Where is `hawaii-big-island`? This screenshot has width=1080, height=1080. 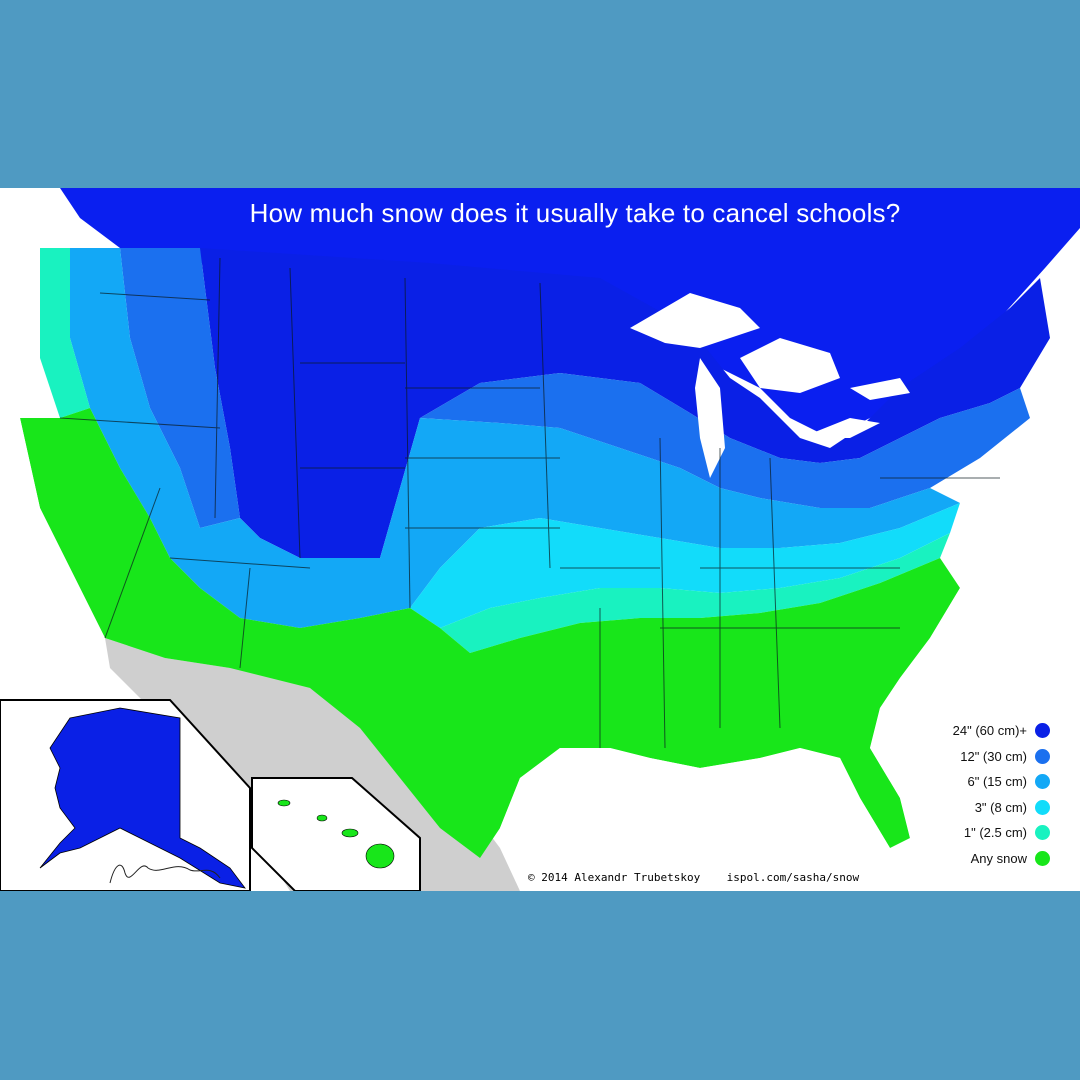 hawaii-big-island is located at coordinates (380, 856).